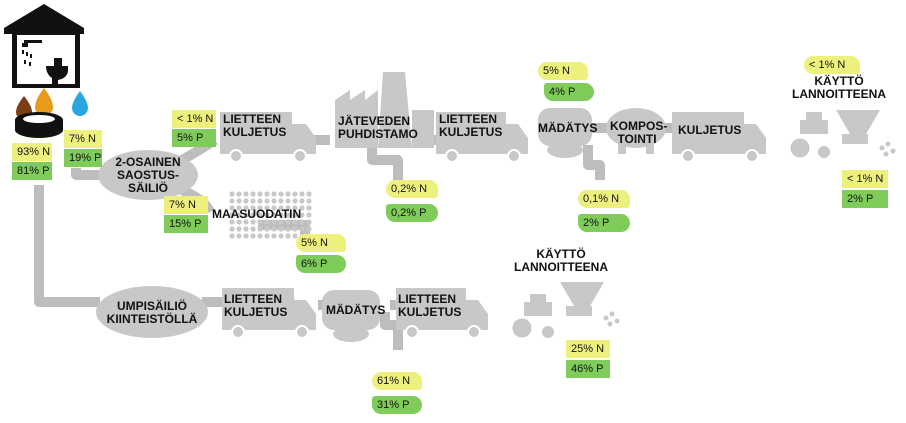 Image resolution: width=906 pixels, height=423 pixels. What do you see at coordinates (378, 127) in the screenshot?
I see `treatment-plant-label: JÄTEVEDEN PUHDISTAMO` at bounding box center [378, 127].